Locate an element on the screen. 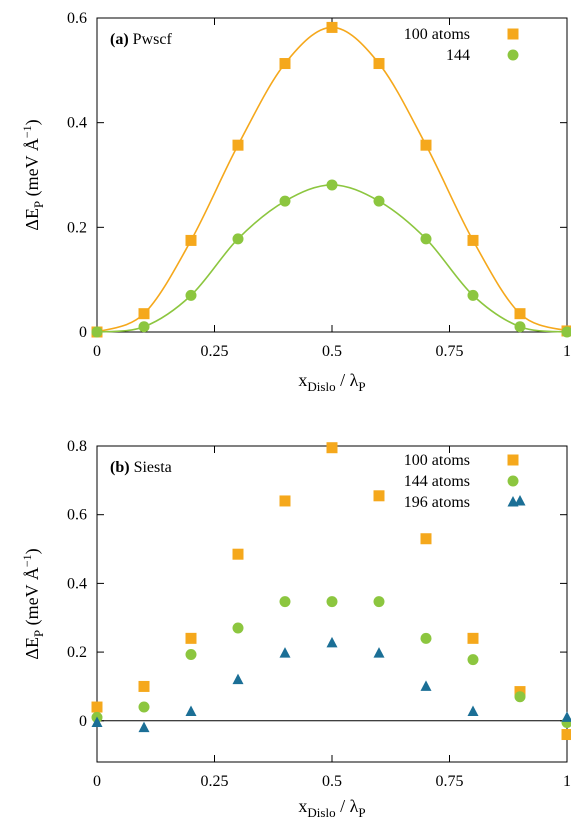 The width and height of the screenshot is (571, 820). panel-1-x-axis-label: xDislo / λP is located at coordinates (331, 808).